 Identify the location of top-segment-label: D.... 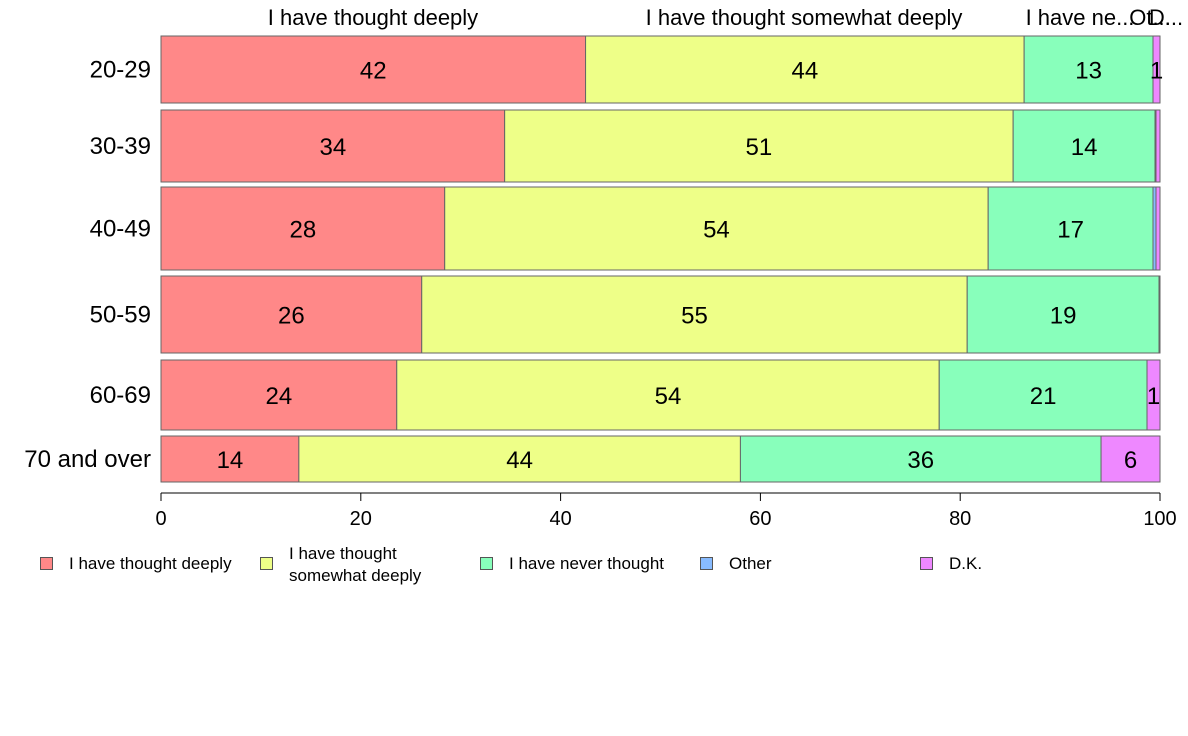
(1166, 17).